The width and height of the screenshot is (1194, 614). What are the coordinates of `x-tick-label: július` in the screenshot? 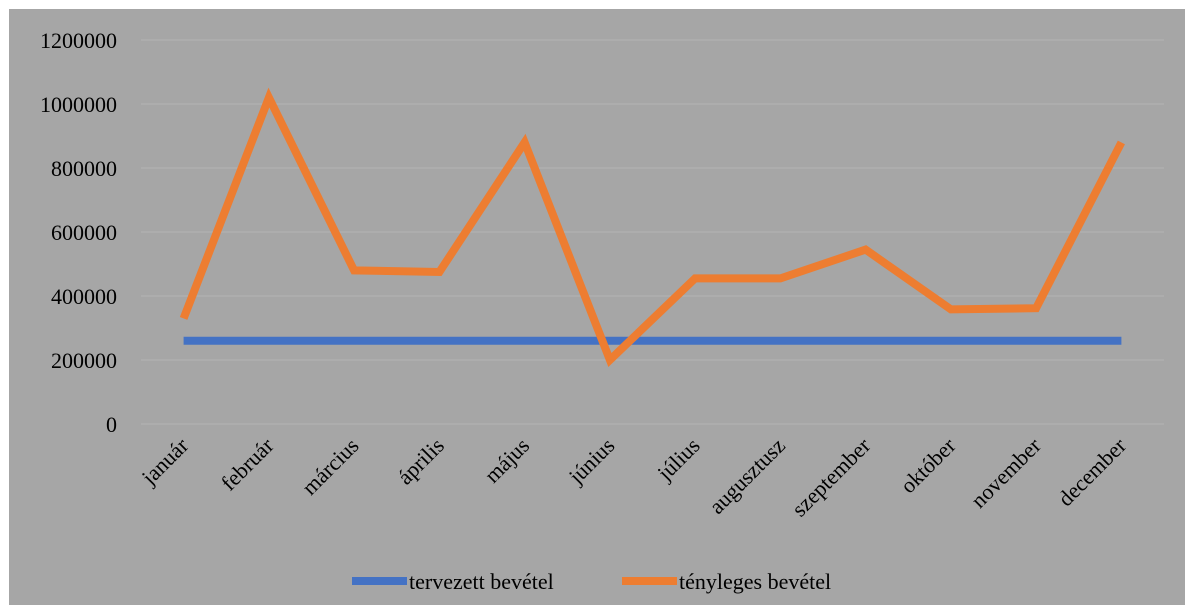 It's located at (678, 459).